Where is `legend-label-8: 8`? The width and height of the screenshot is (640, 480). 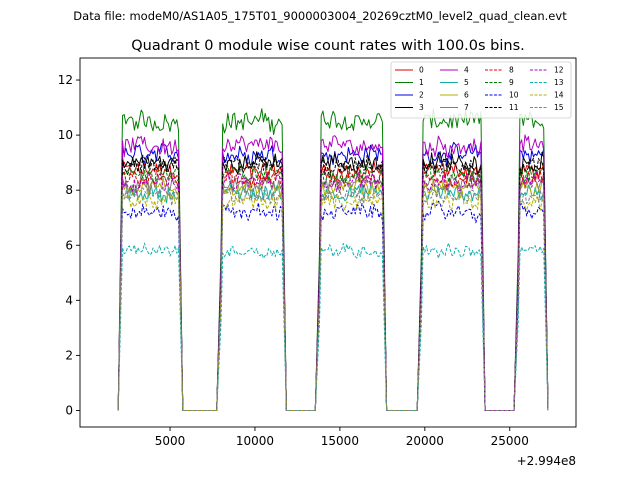
legend-label-8: 8 is located at coordinates (511, 70).